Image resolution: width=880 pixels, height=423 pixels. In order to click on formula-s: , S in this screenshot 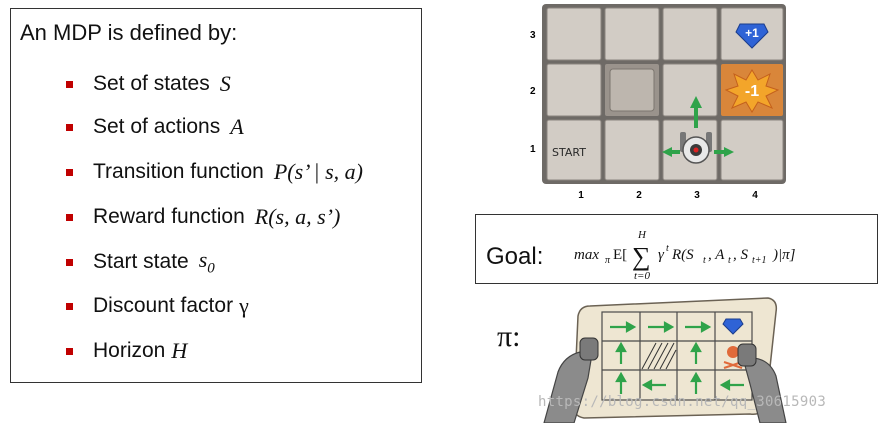, I will do `click(741, 255)`.